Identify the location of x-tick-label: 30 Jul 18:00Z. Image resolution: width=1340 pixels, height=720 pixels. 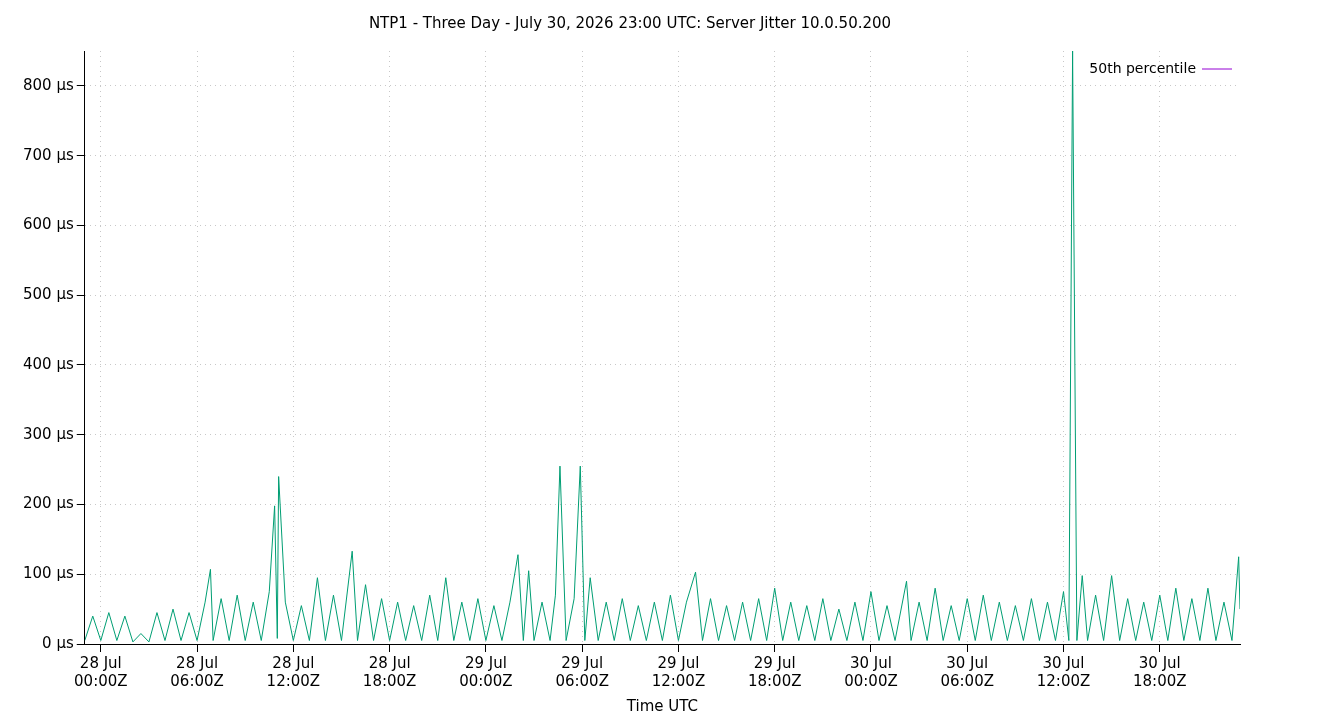
(1160, 671).